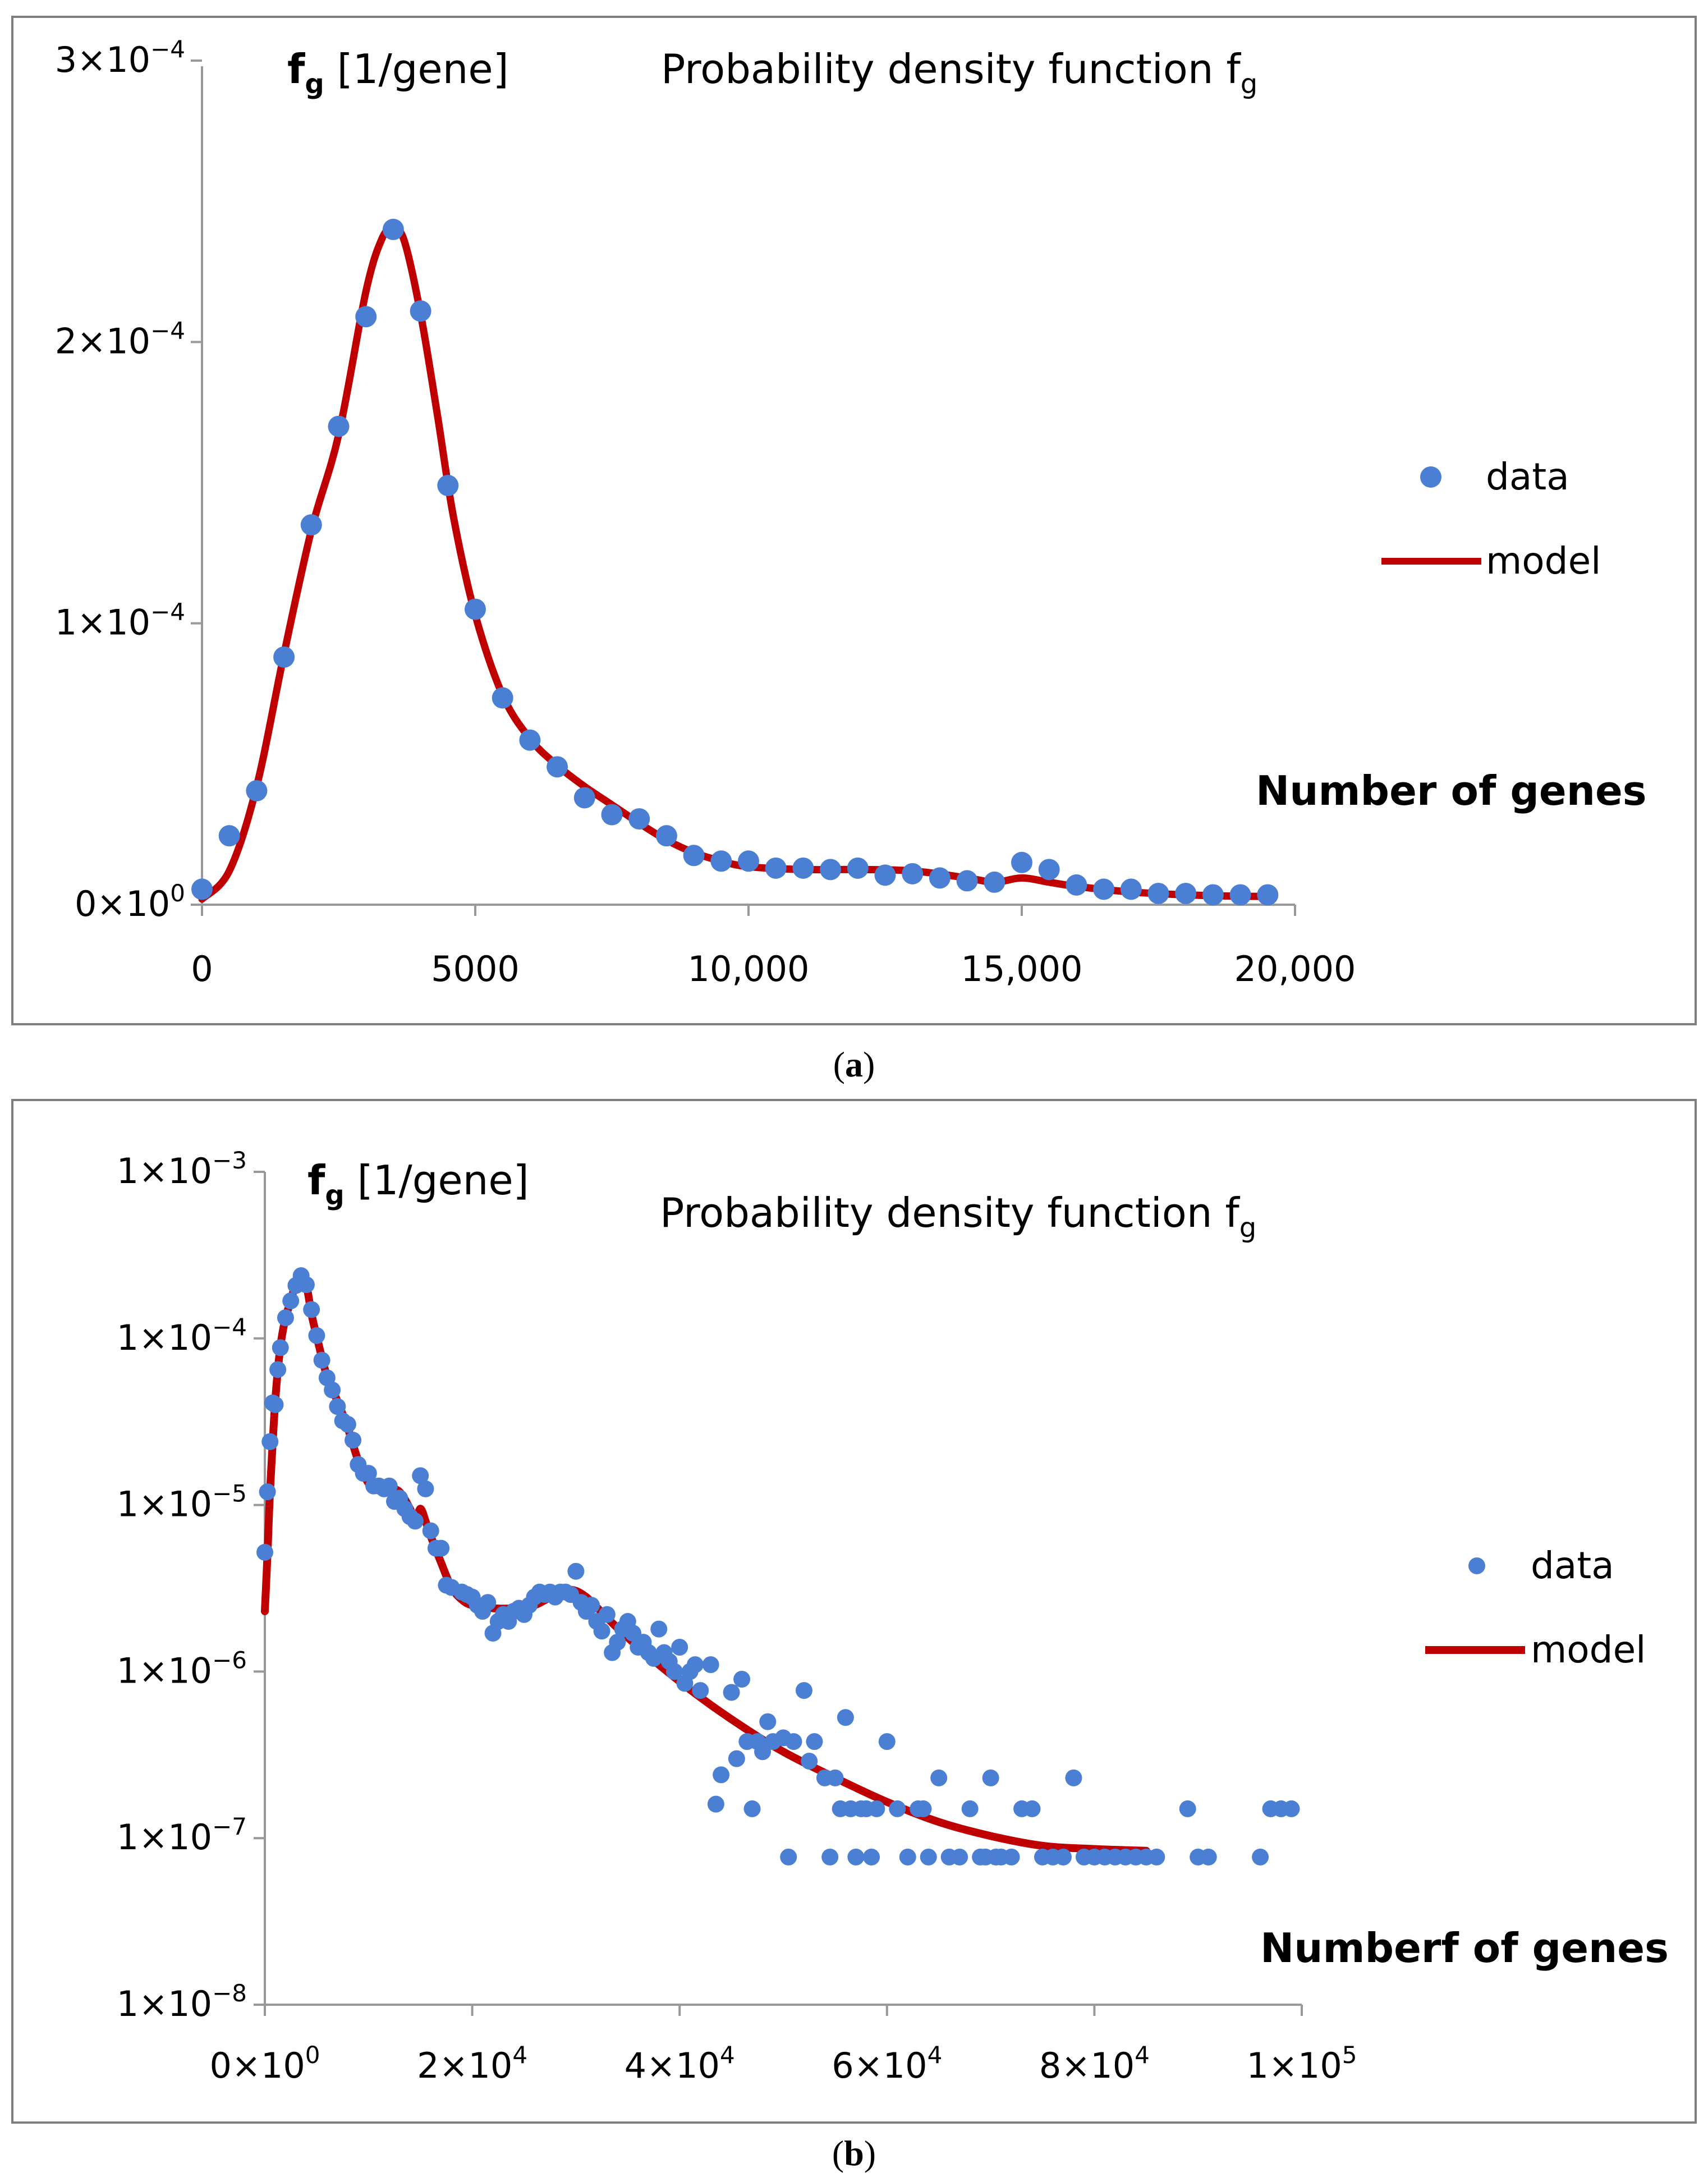 This screenshot has height=2177, width=1708. I want to click on panel-b-x-tick-label: 6×10⁴, so click(887, 2063).